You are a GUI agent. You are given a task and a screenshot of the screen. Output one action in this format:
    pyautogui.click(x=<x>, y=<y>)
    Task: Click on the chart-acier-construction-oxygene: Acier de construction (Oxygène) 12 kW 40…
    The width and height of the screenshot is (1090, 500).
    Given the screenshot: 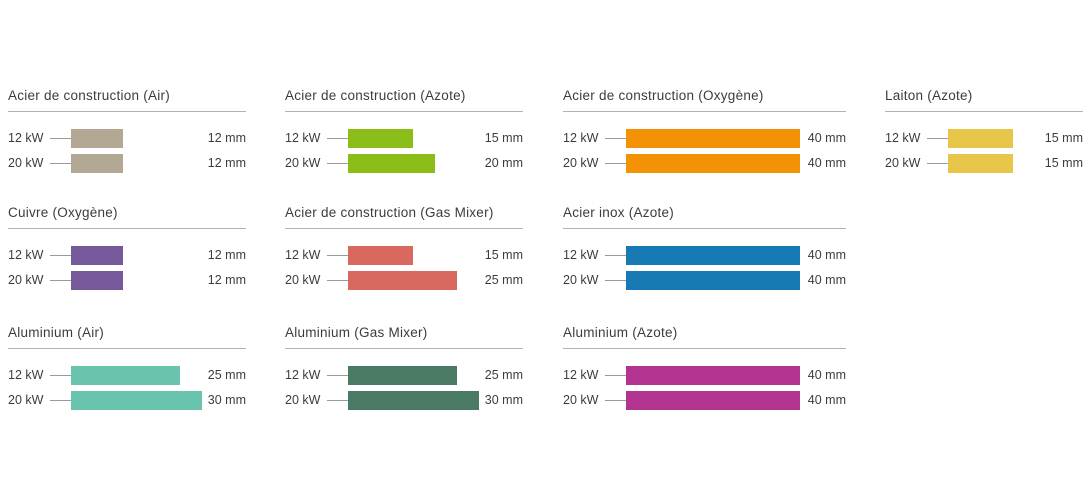 What is the action you would take?
    pyautogui.click(x=704, y=133)
    